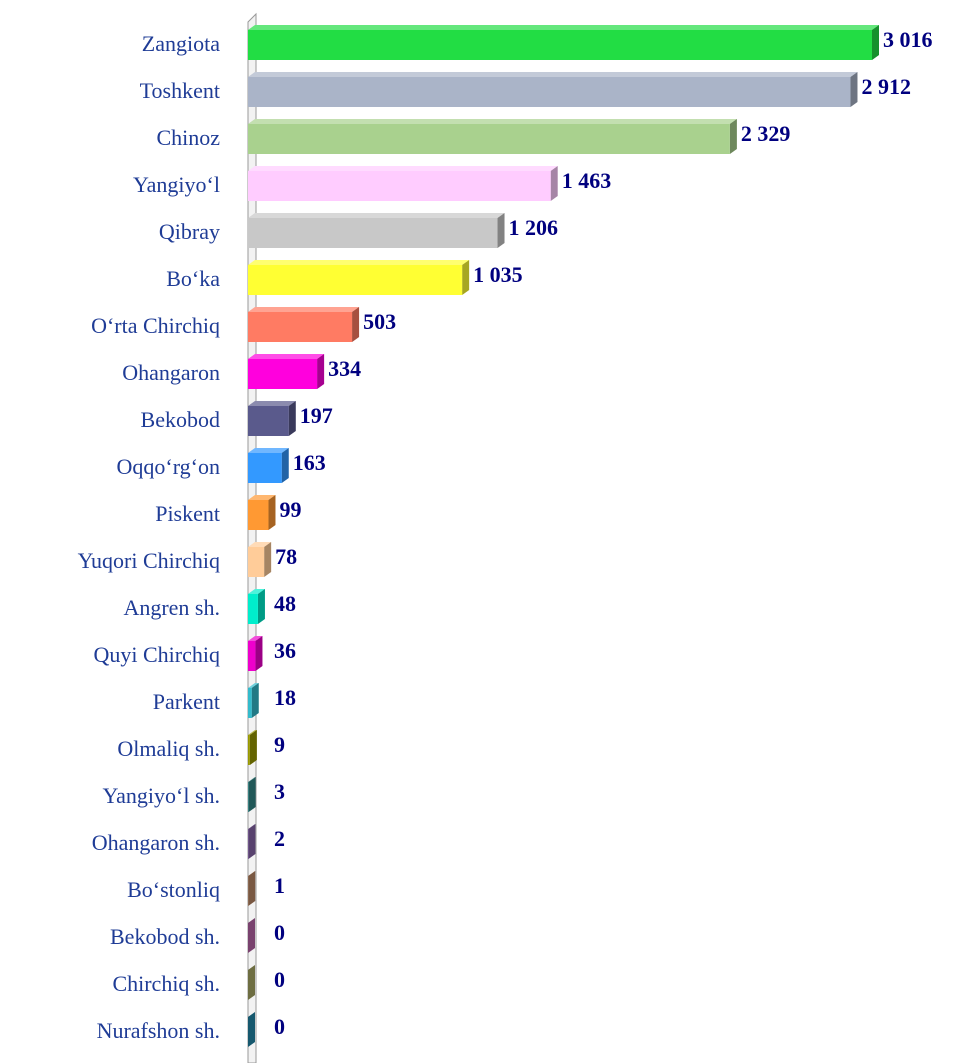 This screenshot has width=954, height=1063. What do you see at coordinates (279, 838) in the screenshot?
I see `value-label: 2` at bounding box center [279, 838].